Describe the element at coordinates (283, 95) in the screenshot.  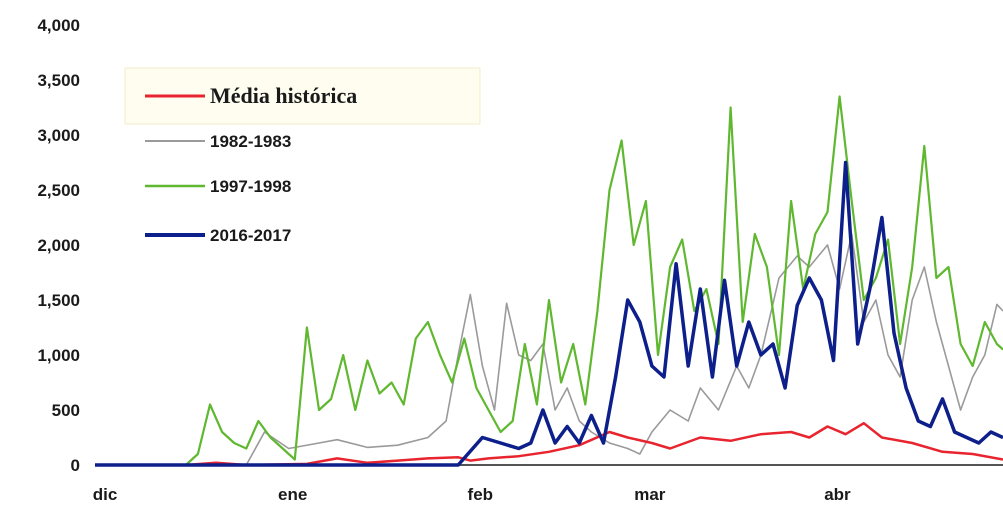
I see `legend-label-media: Média histórica` at that location.